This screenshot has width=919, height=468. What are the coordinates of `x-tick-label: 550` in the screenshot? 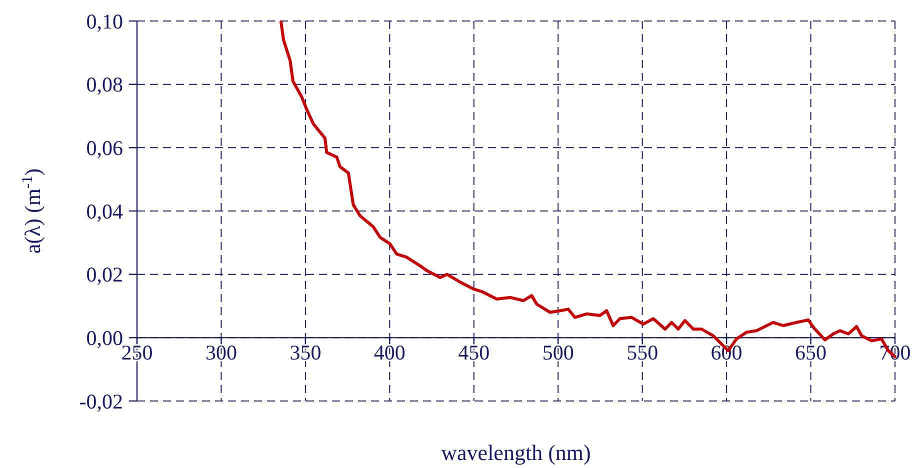 It's located at (642, 352).